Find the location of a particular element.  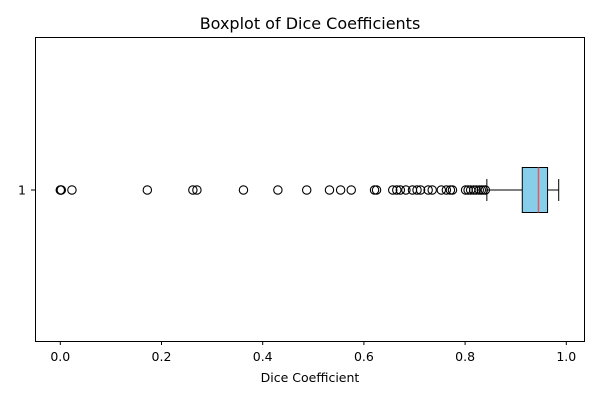

interquartile-box is located at coordinates (535, 190).